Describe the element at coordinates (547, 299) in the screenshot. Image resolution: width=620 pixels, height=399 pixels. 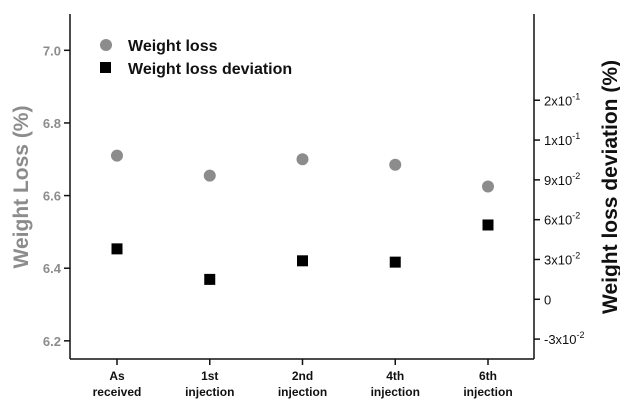
I see `right-tick-label: 0` at that location.